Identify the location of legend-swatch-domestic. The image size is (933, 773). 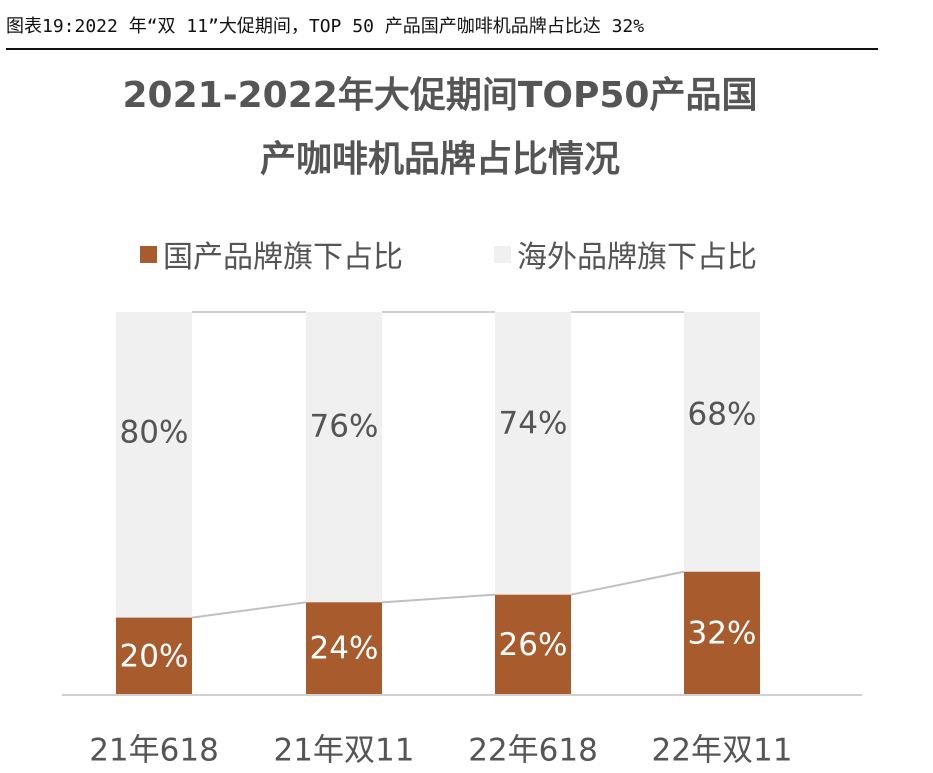
(148, 254).